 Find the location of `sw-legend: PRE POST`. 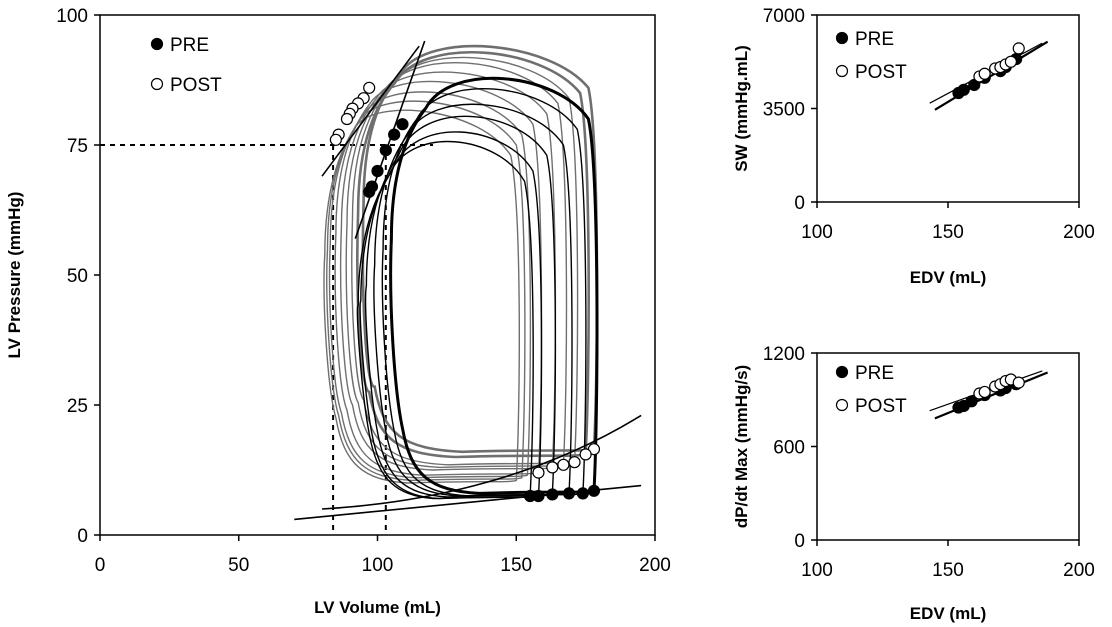

sw-legend: PRE POST is located at coordinates (871, 56).